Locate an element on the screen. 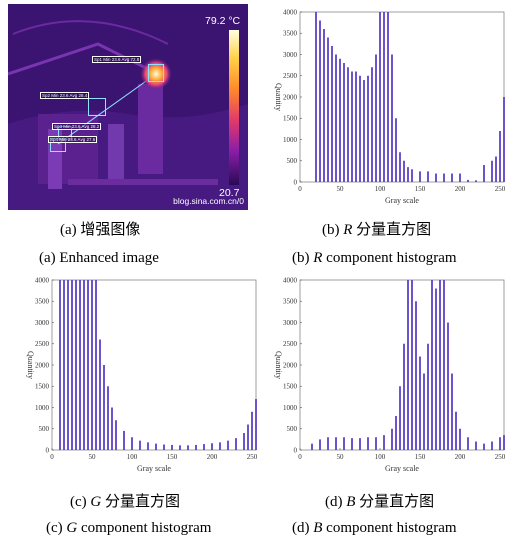 This screenshot has width=520, height=542. max-temp-label: 79.2 °C is located at coordinates (223, 21).